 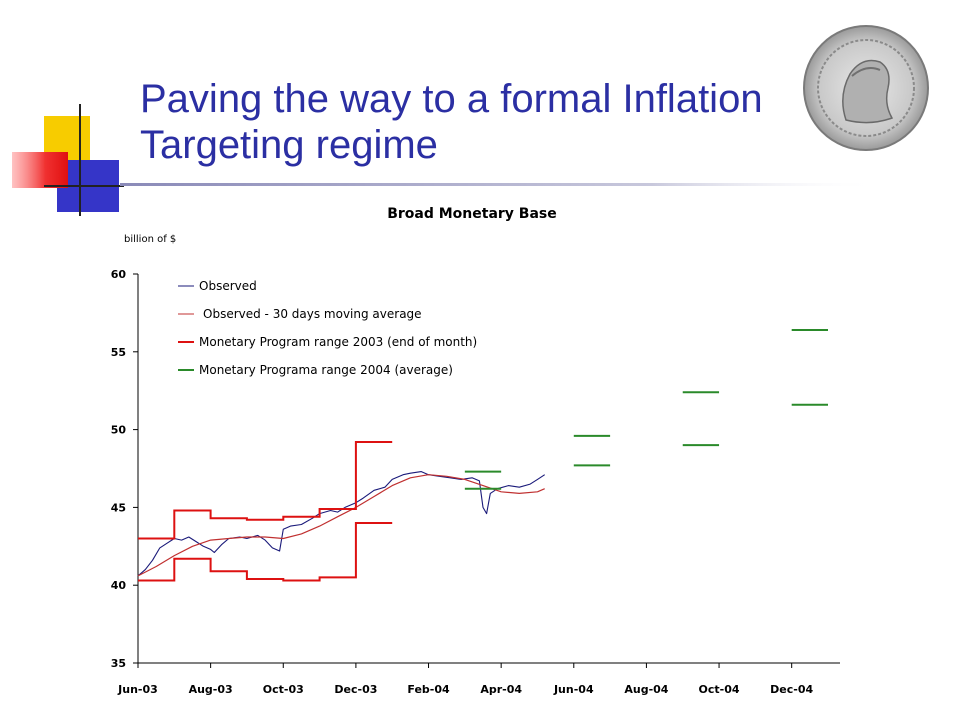 I want to click on program-2003-lower-bound, so click(x=265, y=552).